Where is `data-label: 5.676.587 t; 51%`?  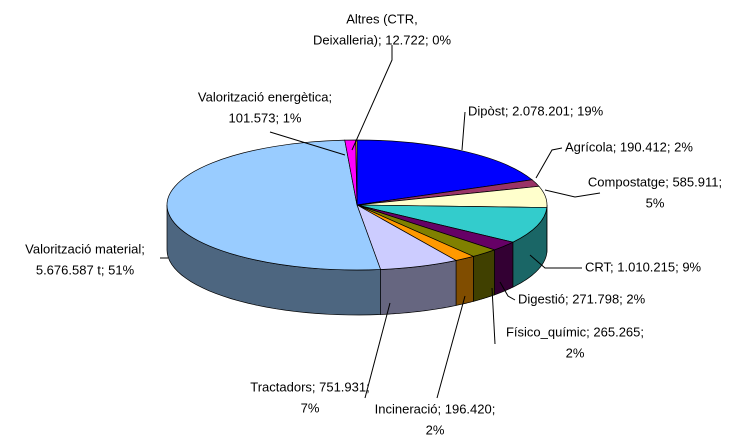
data-label: 5.676.587 t; 51% is located at coordinates (85, 269).